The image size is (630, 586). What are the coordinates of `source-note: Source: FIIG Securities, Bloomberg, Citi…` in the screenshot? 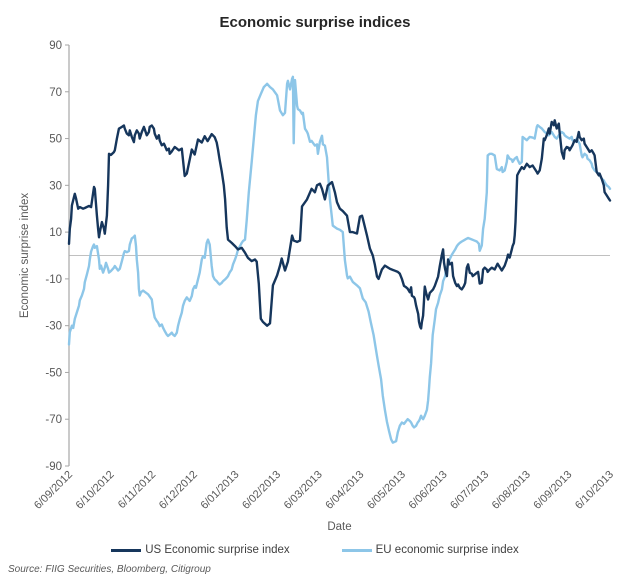 It's located at (109, 569).